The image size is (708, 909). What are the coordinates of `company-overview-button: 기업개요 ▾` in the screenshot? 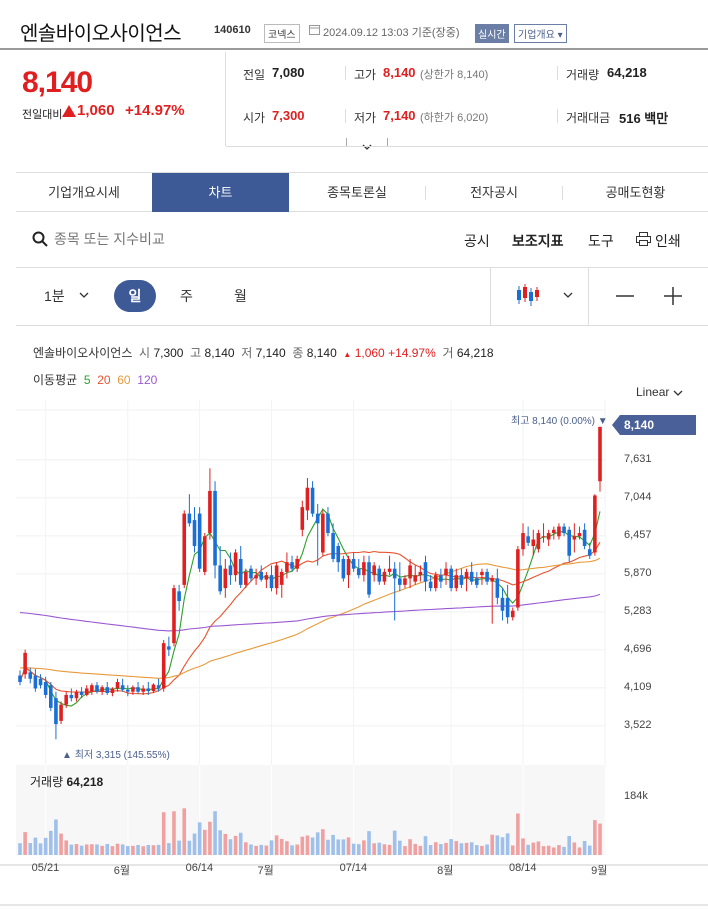 It's located at (540, 33).